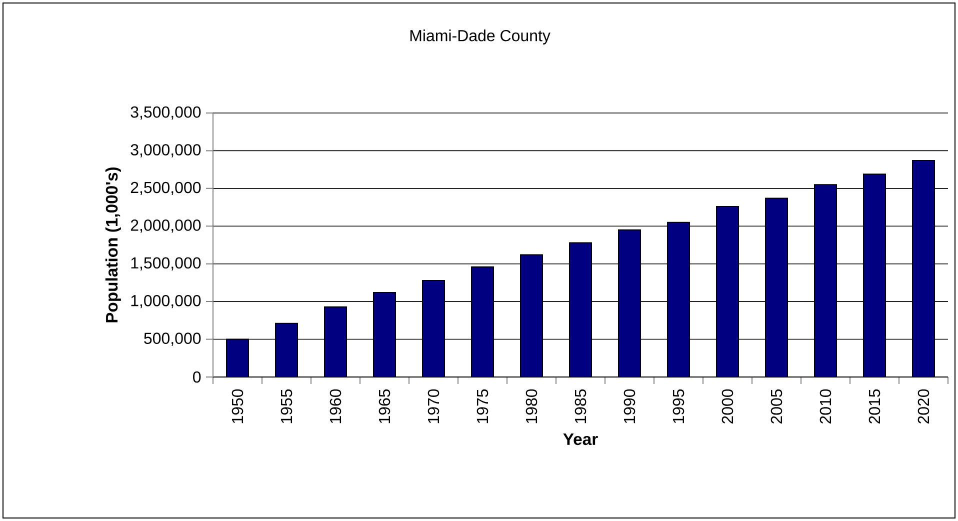 The image size is (958, 521). Describe the element at coordinates (728, 406) in the screenshot. I see `x-tick-label: 2000` at that location.